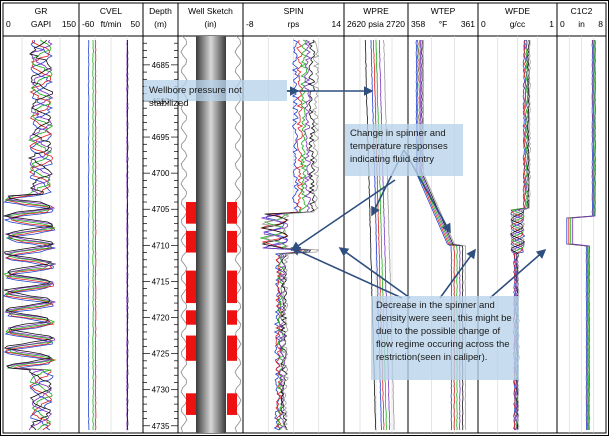 The width and height of the screenshot is (609, 436). I want to click on track-max-wfde: 1, so click(551, 24).